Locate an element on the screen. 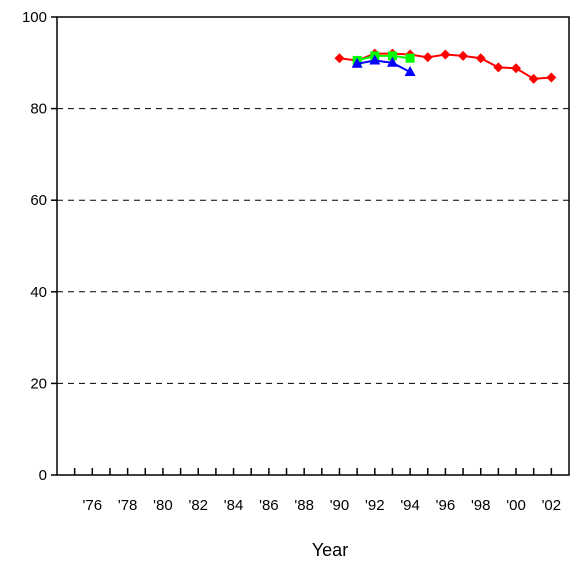 Image resolution: width=577 pixels, height=565 pixels. y-tick-label-100: 100 is located at coordinates (34, 17).